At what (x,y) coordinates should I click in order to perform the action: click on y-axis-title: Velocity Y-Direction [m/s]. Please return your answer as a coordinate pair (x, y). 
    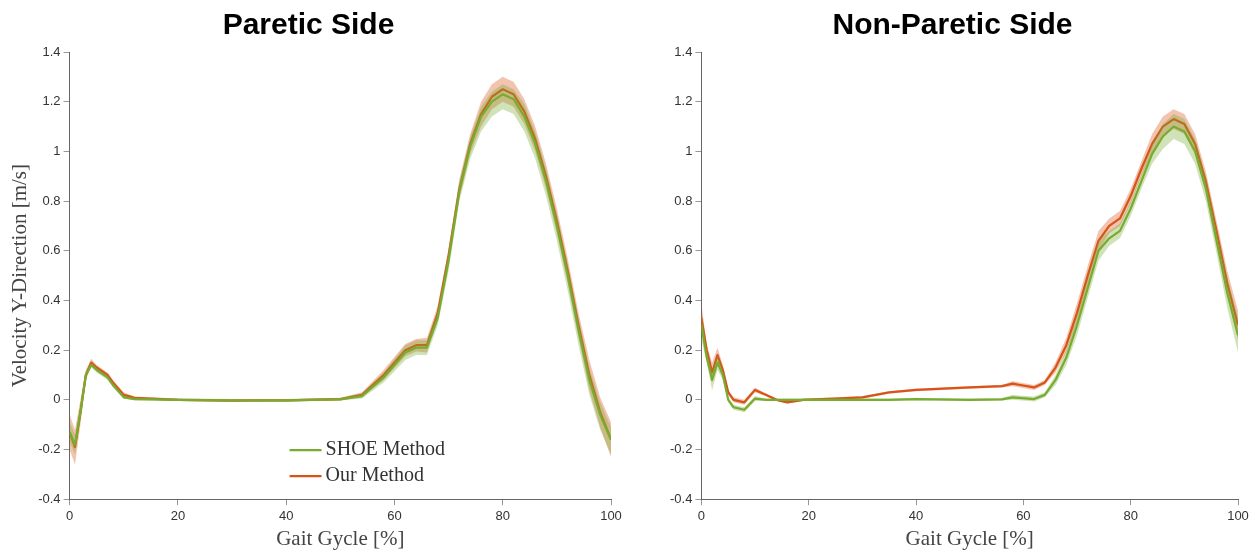
    Looking at the image, I should click on (19, 276).